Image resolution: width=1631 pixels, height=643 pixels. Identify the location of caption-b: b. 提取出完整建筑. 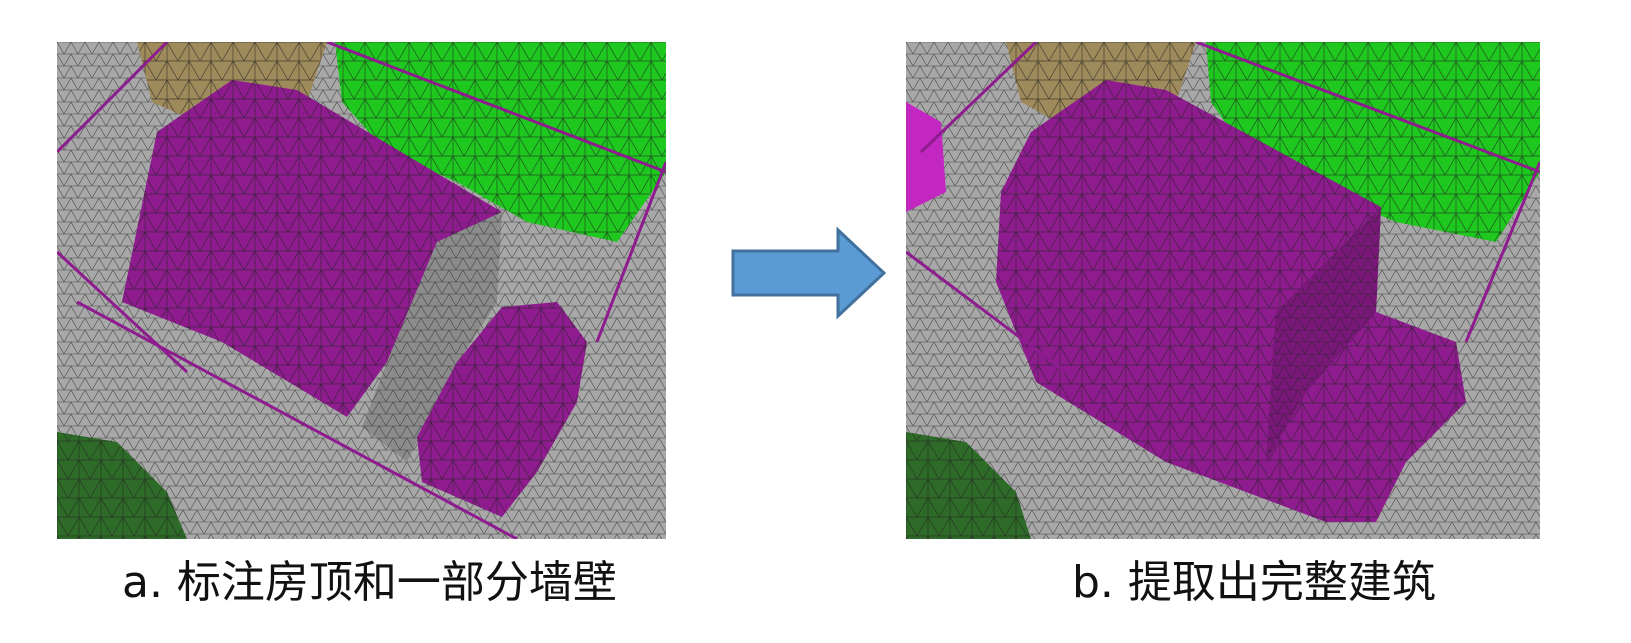
(1254, 582).